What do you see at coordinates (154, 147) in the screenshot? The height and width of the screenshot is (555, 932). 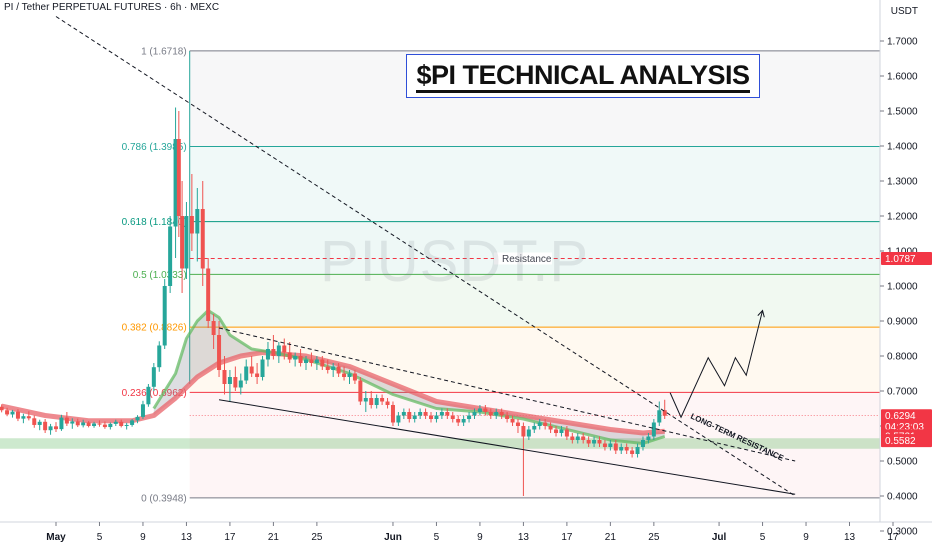 I see `fib-level-label: 0.786 (1.3985)` at bounding box center [154, 147].